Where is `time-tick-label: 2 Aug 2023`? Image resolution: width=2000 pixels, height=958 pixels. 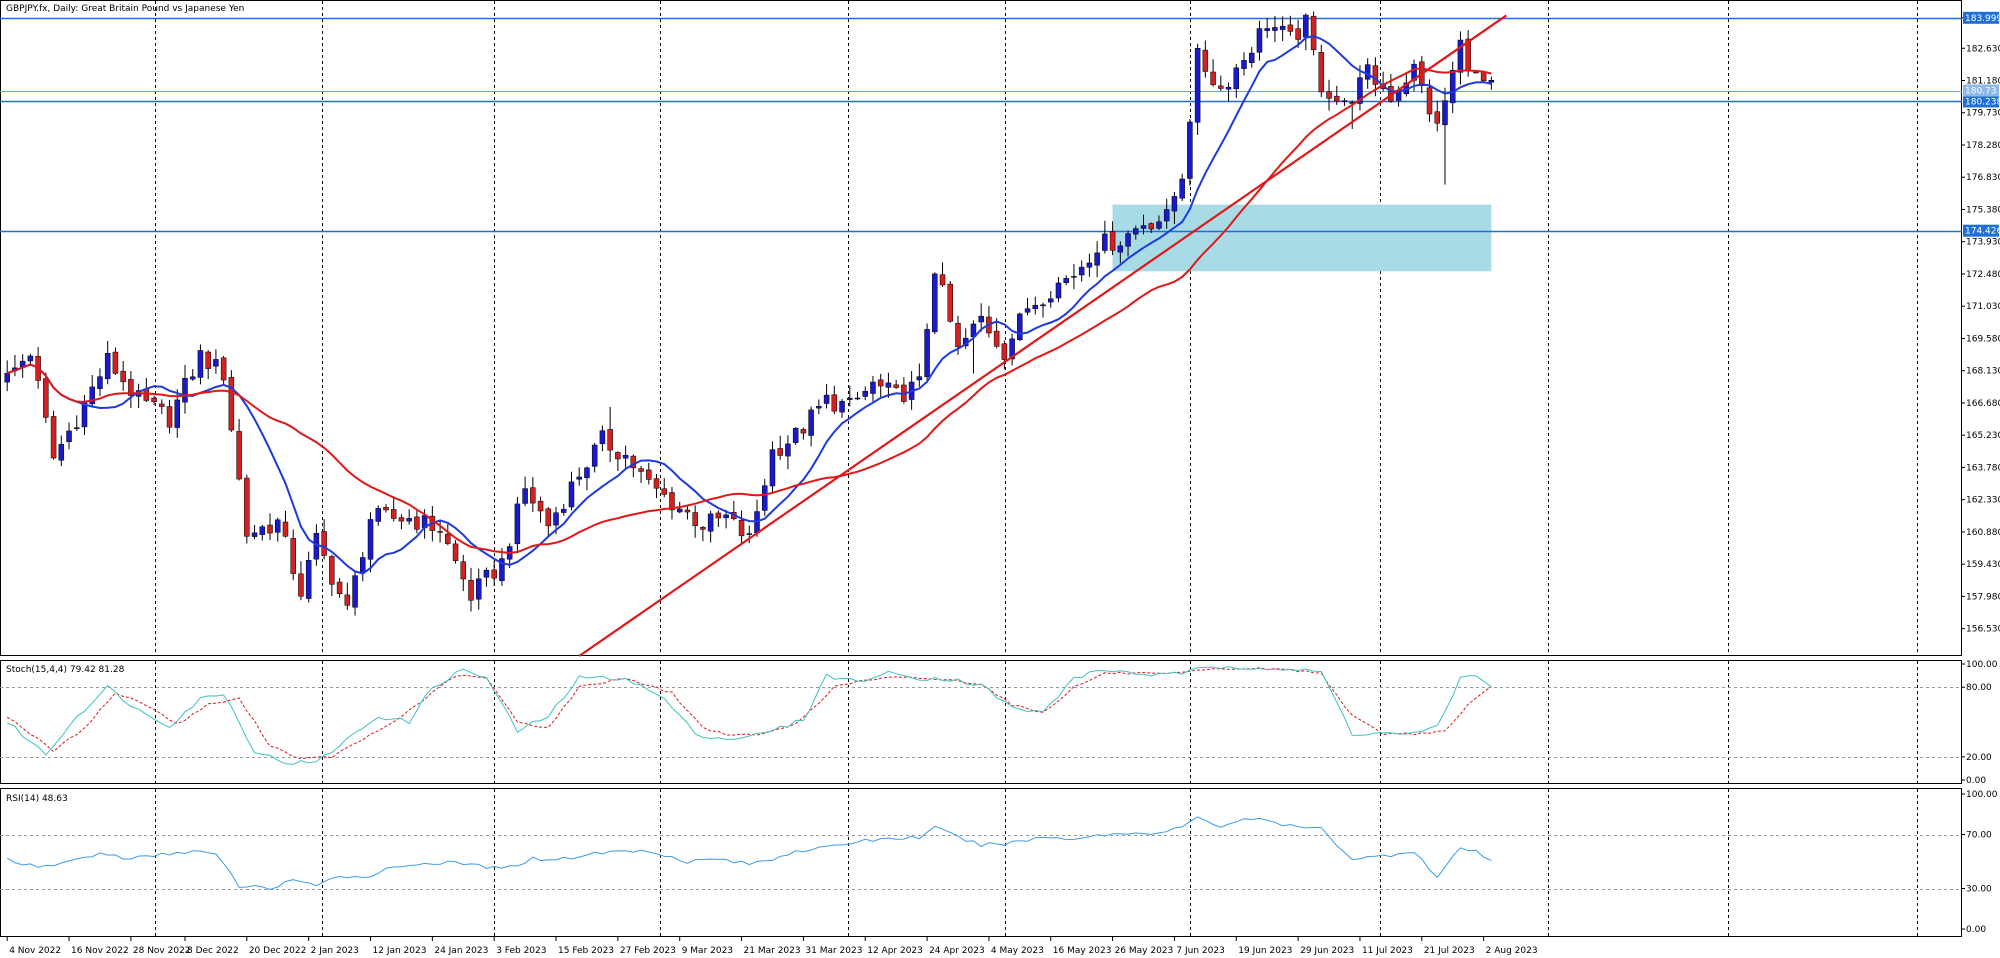
time-tick-label: 2 Aug 2023 is located at coordinates (1512, 951).